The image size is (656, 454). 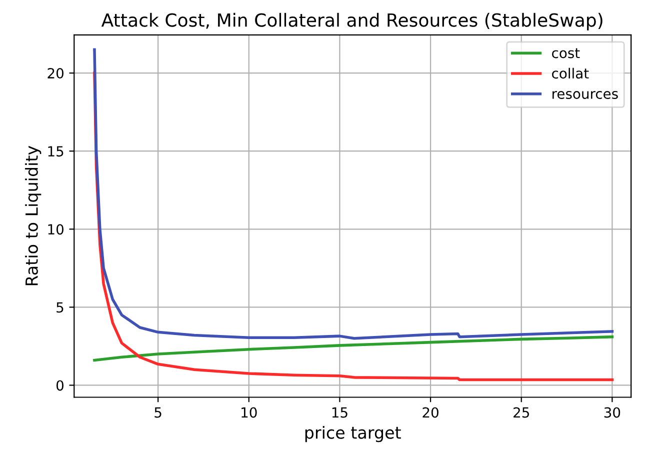 I want to click on x-tick-label: 30, so click(x=612, y=412).